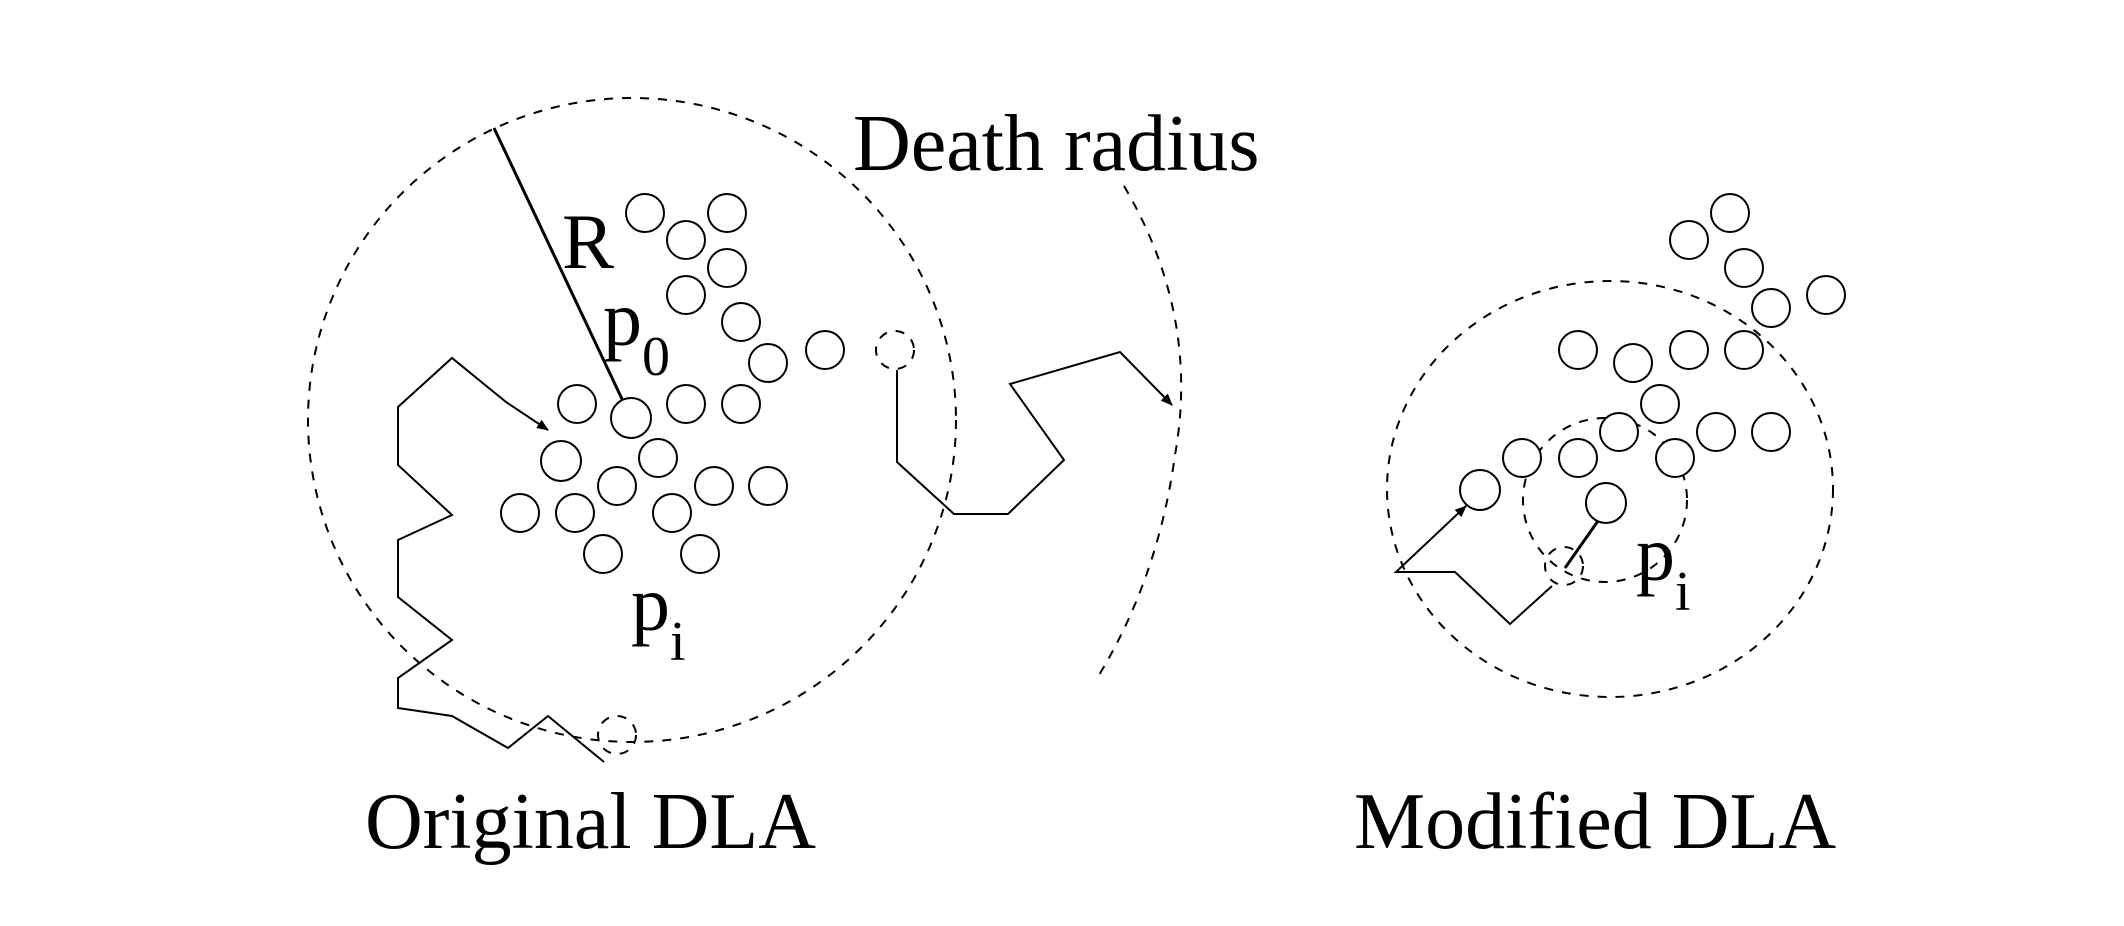 The width and height of the screenshot is (2124, 926). I want to click on original-cluster, so click(672, 383).